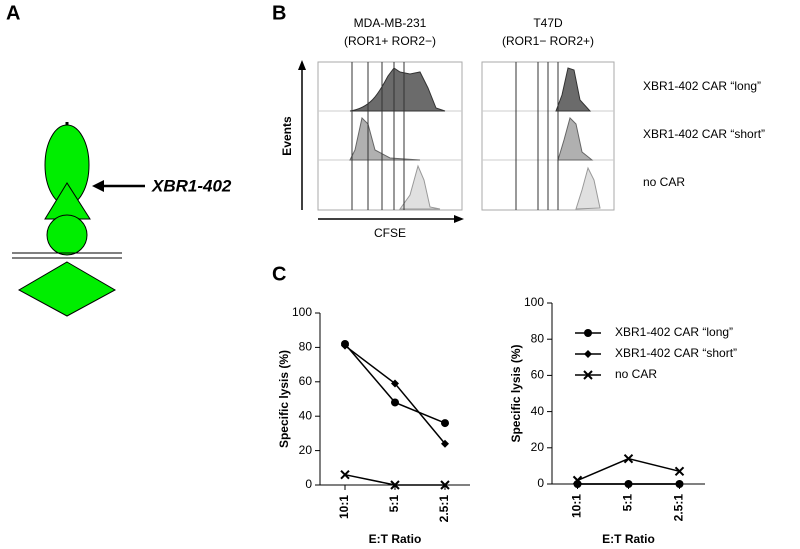  Describe the element at coordinates (704, 134) in the screenshot. I see `row-label: XBR1-402 CAR “short”` at that location.